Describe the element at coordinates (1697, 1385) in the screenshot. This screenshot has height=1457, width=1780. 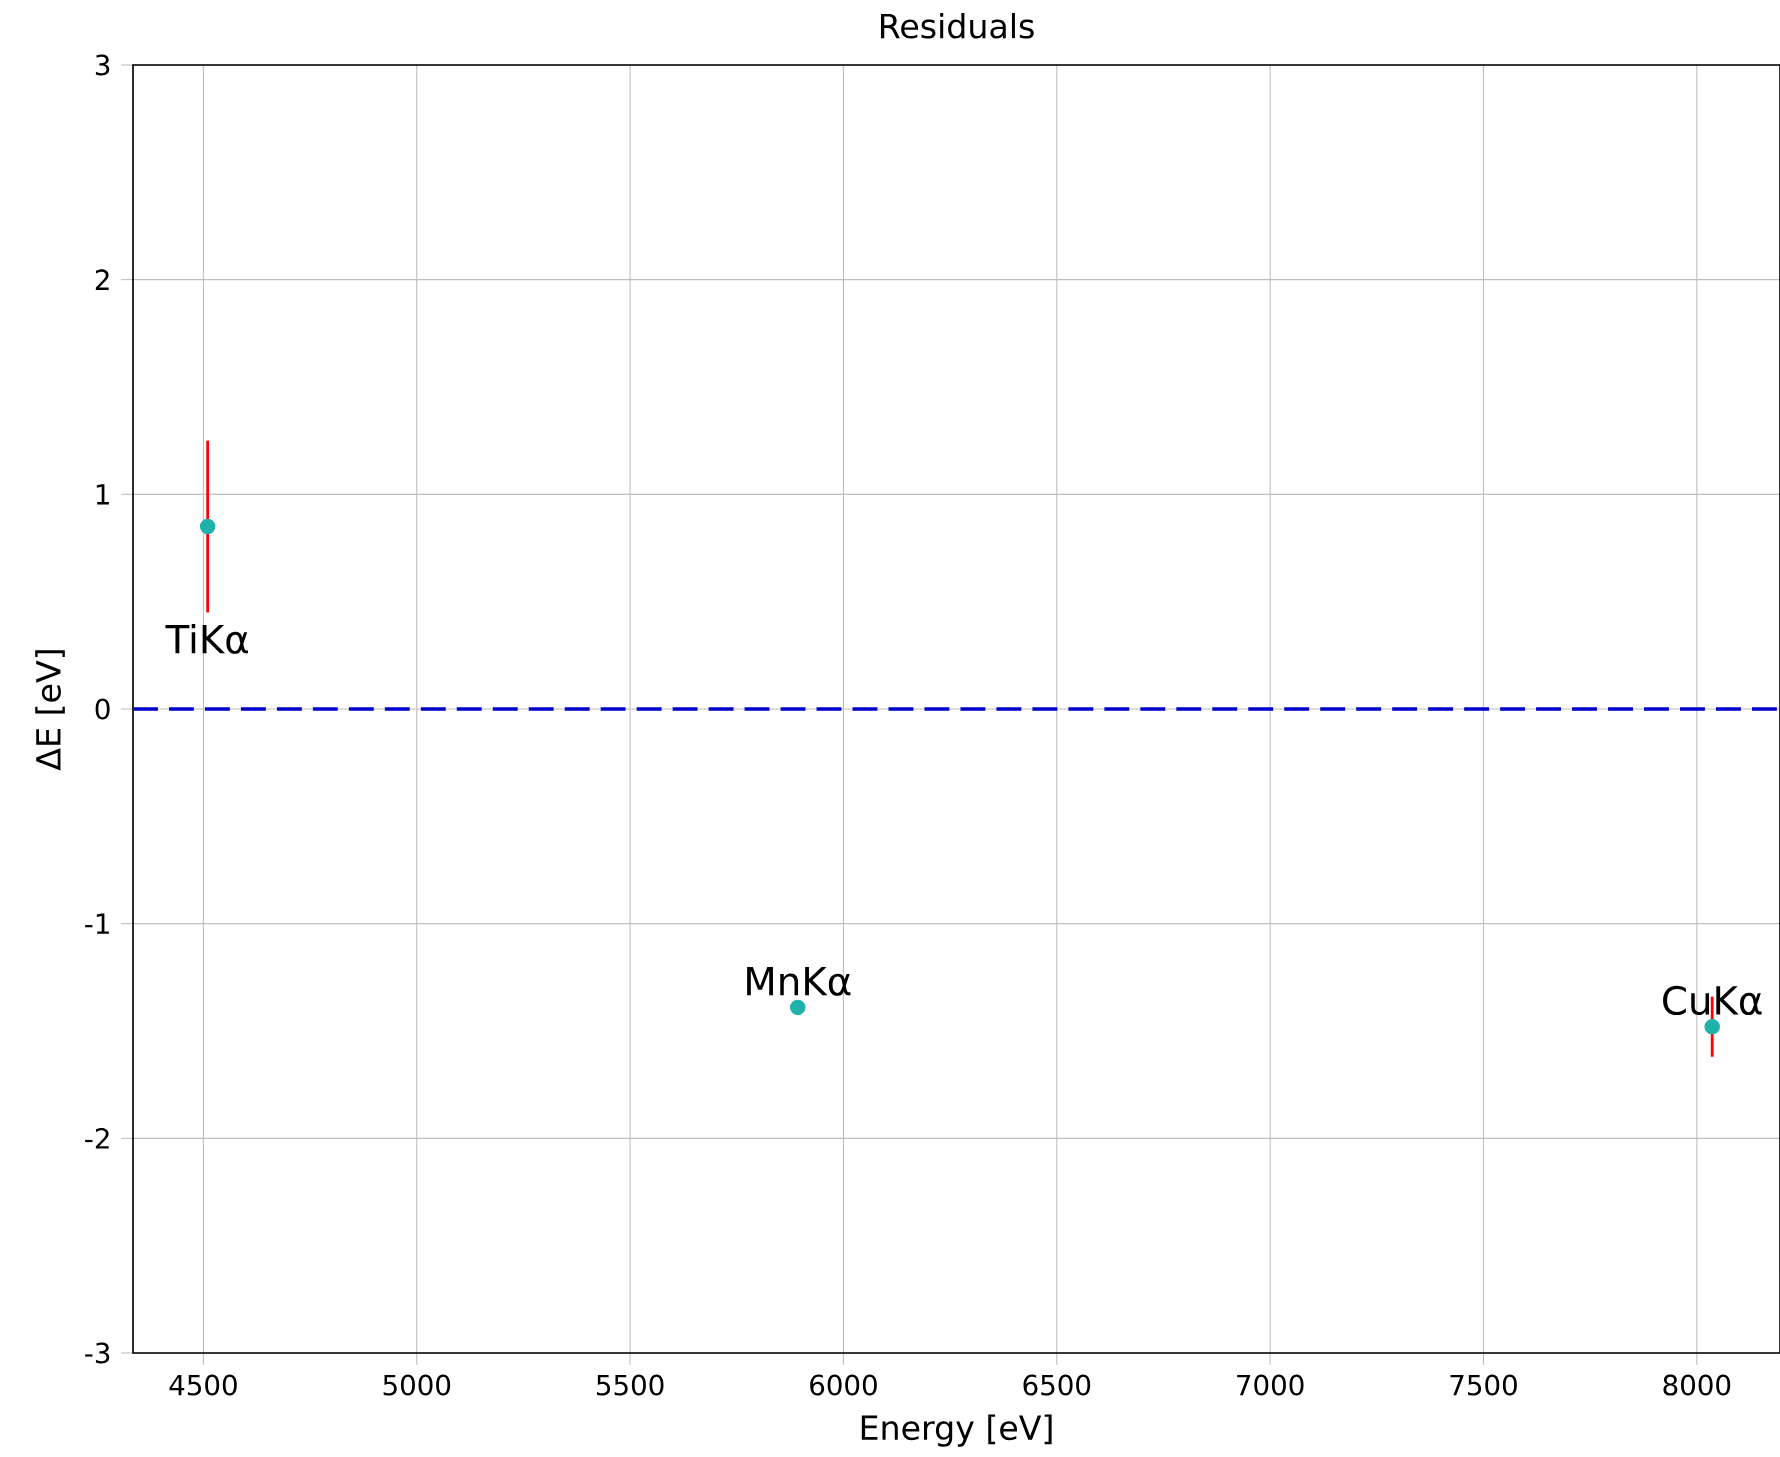
I see `x-tick-label: 8000` at that location.